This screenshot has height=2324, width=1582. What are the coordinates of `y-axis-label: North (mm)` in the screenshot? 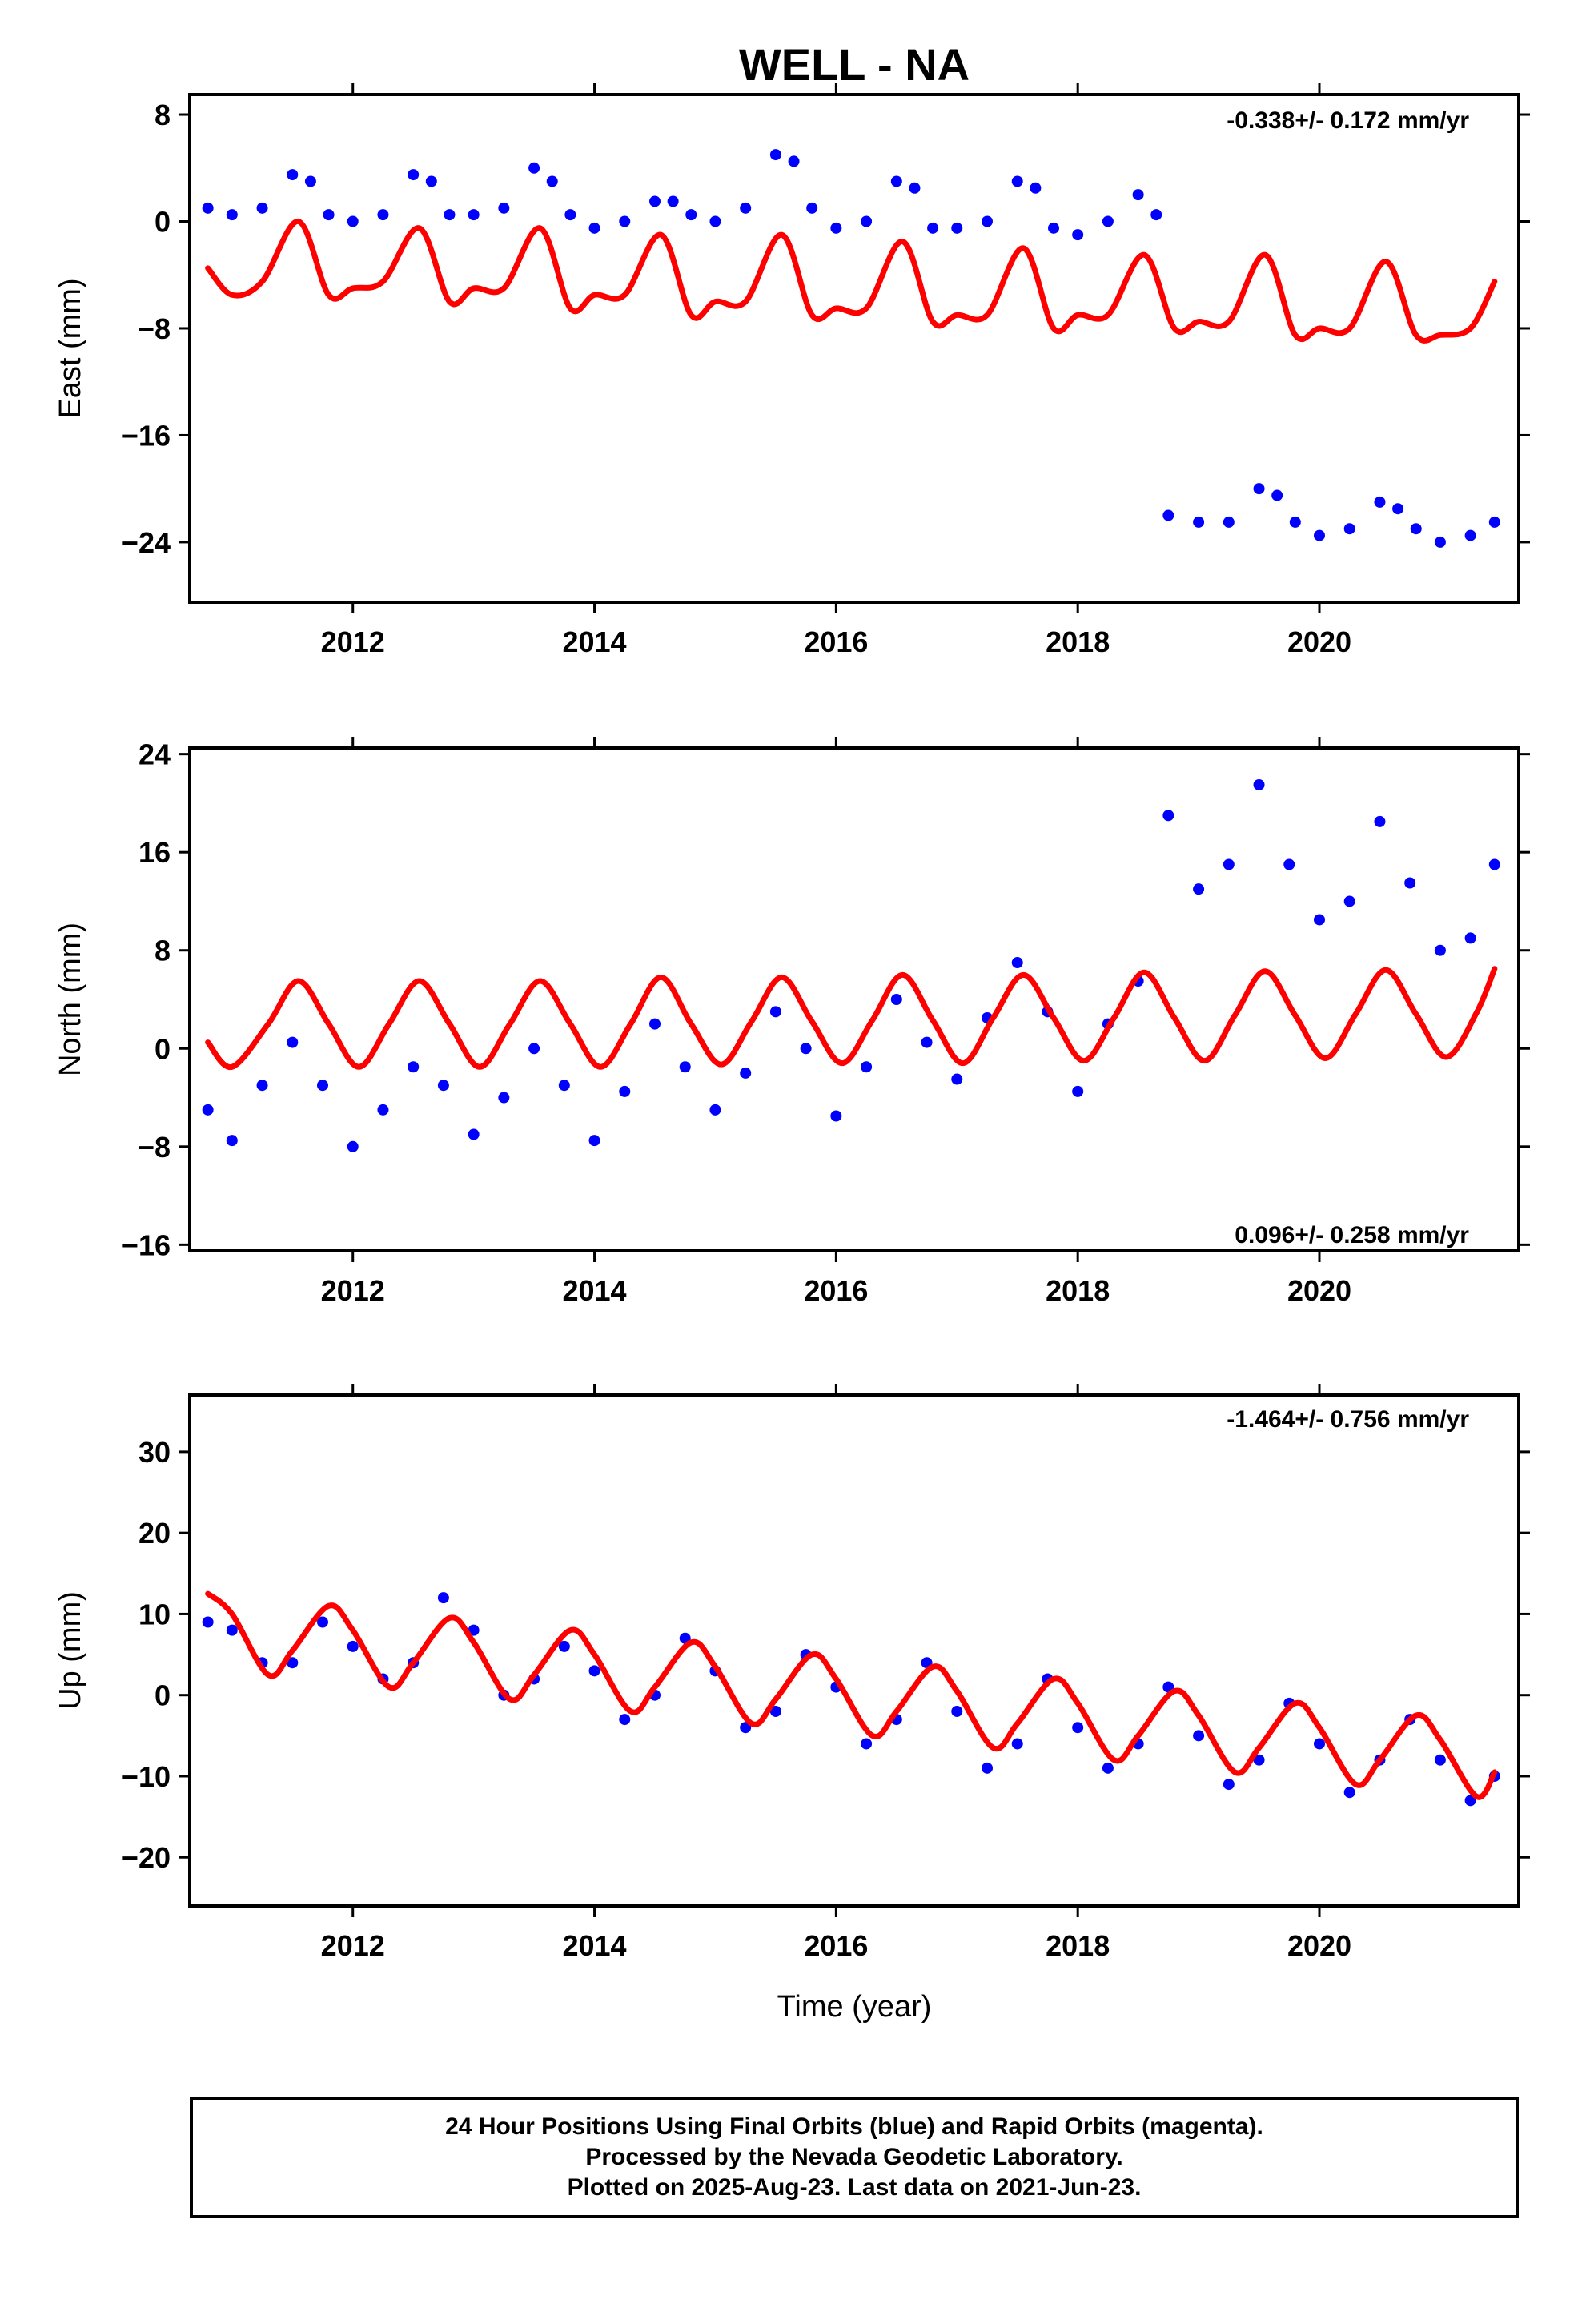 It's located at (70, 1000).